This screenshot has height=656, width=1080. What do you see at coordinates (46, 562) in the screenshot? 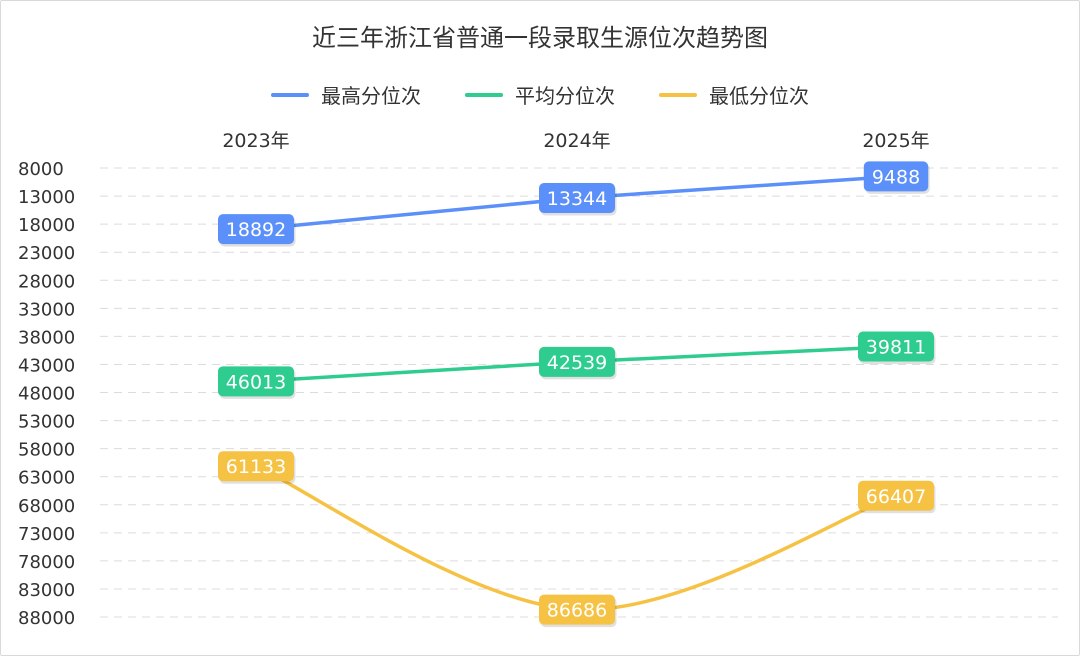
I see `y-tick-label: 78000` at bounding box center [46, 562].